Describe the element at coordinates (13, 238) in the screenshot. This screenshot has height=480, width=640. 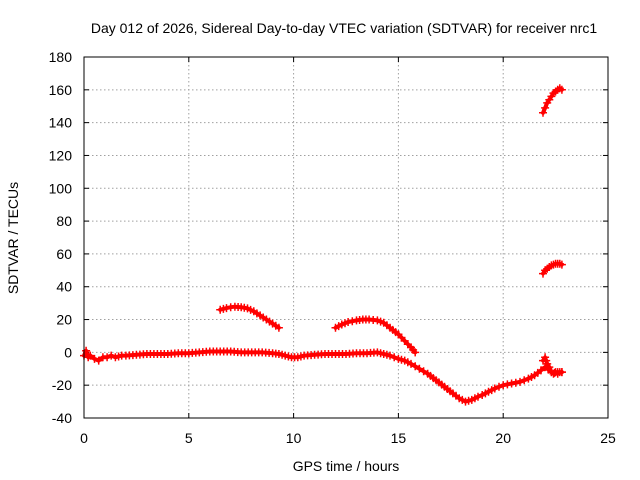
I see `y-axis-label: SDTVAR / TECUs` at that location.